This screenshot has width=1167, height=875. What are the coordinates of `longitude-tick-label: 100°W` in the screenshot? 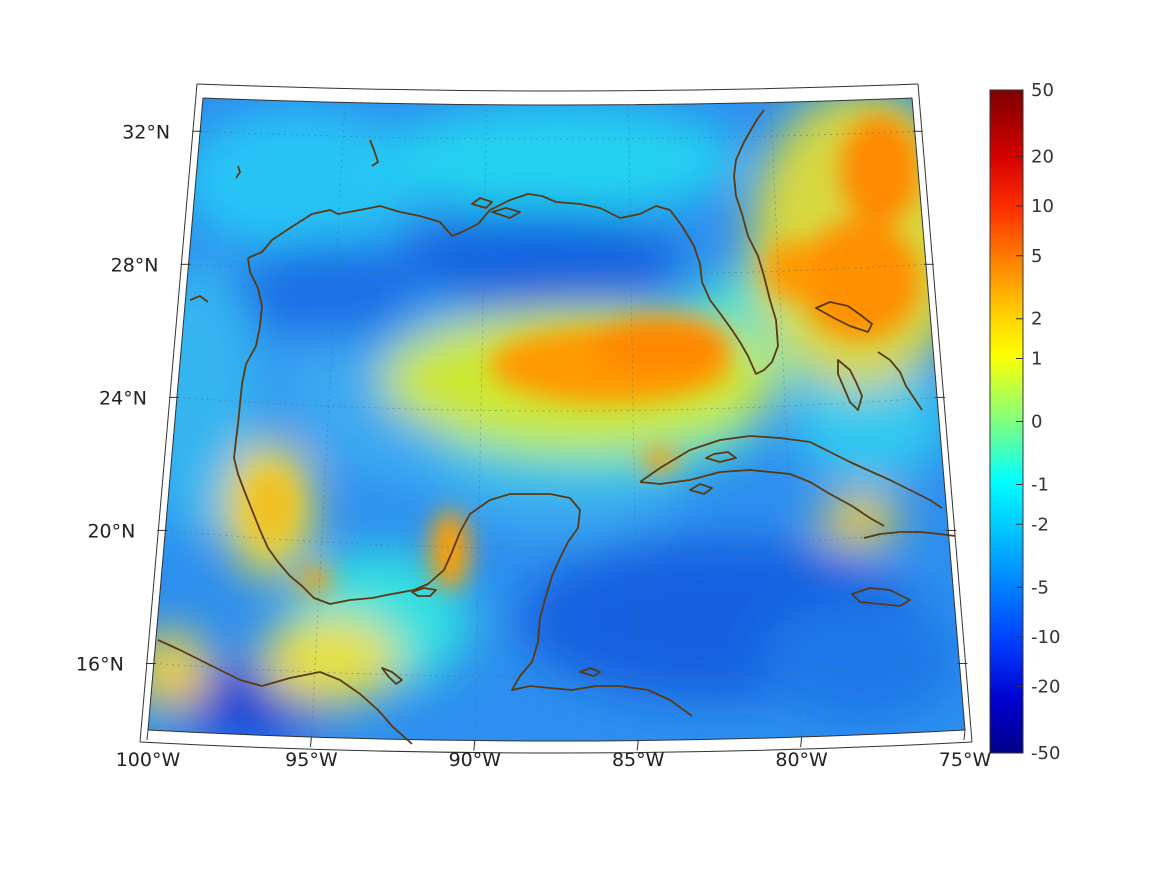 It's located at (148, 760).